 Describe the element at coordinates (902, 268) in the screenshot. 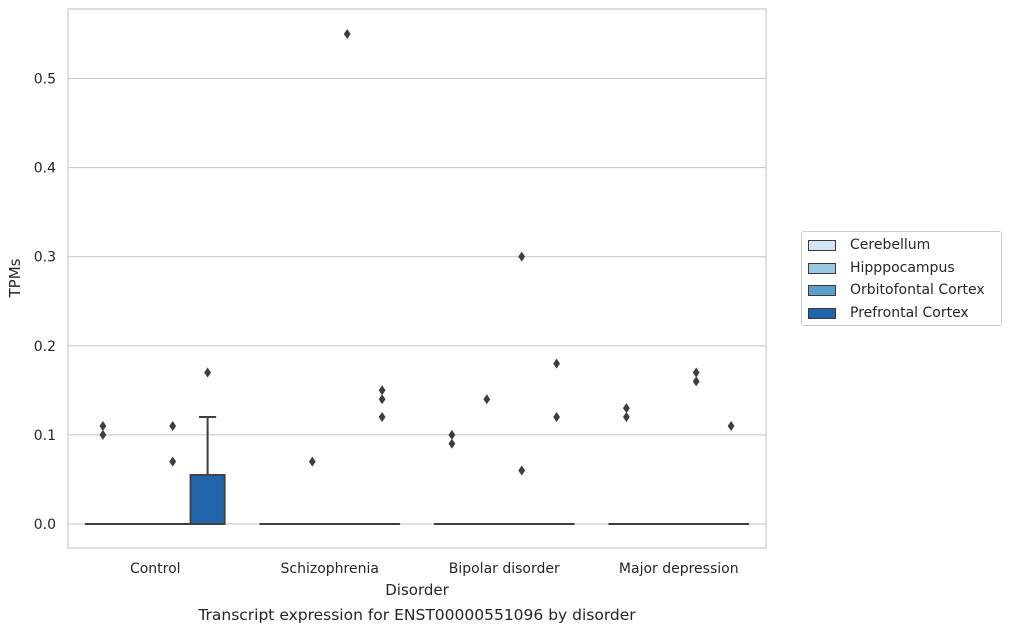

I see `legend-label-hippocampus: Hipppocampus` at that location.